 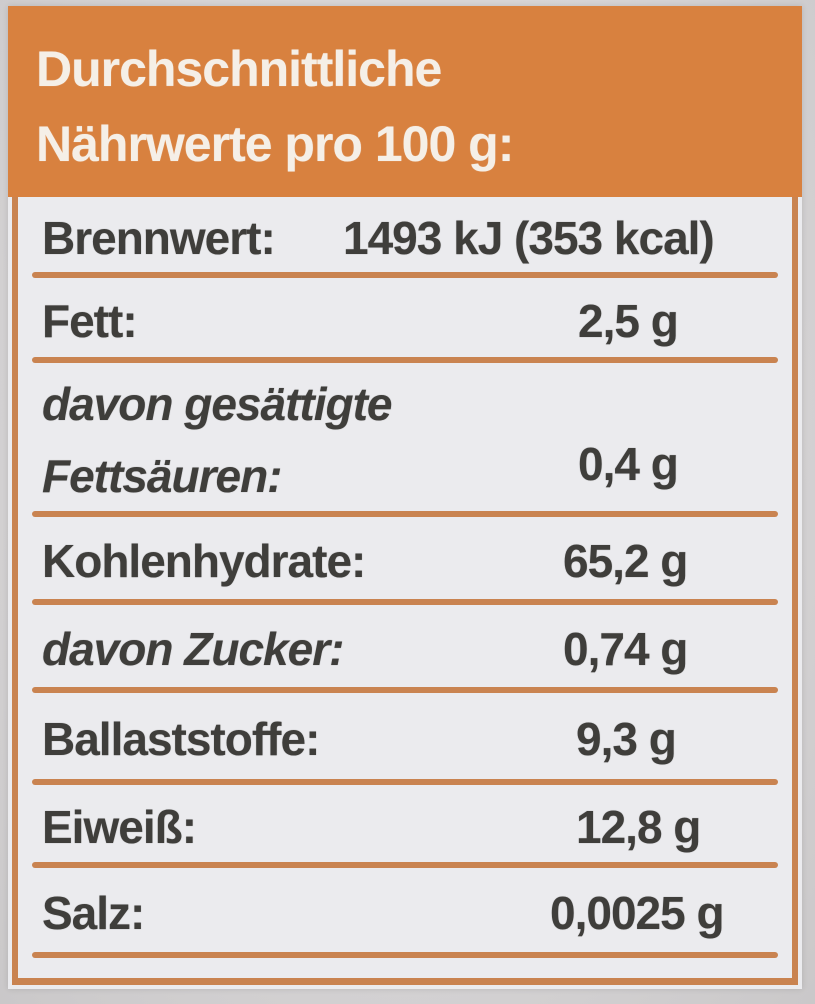 What do you see at coordinates (626, 739) in the screenshot?
I see `nutrient-value: 9,3 g` at bounding box center [626, 739].